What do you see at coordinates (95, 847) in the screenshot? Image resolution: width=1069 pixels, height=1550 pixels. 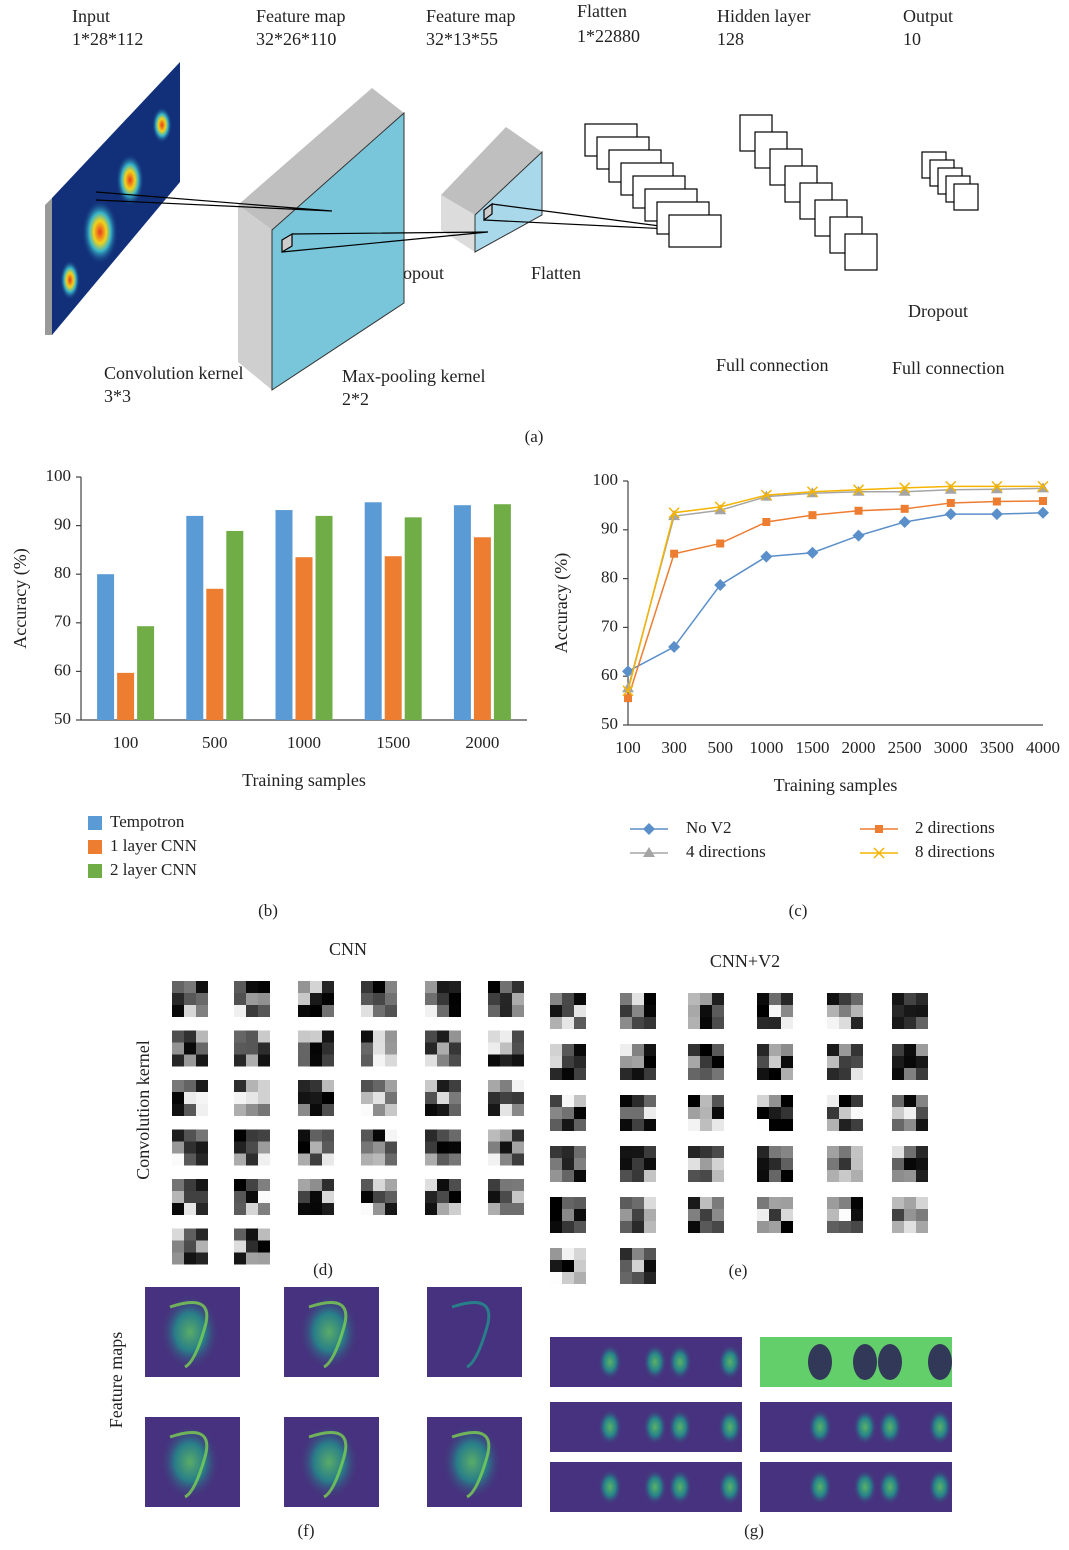 I see `legend-swatch` at bounding box center [95, 847].